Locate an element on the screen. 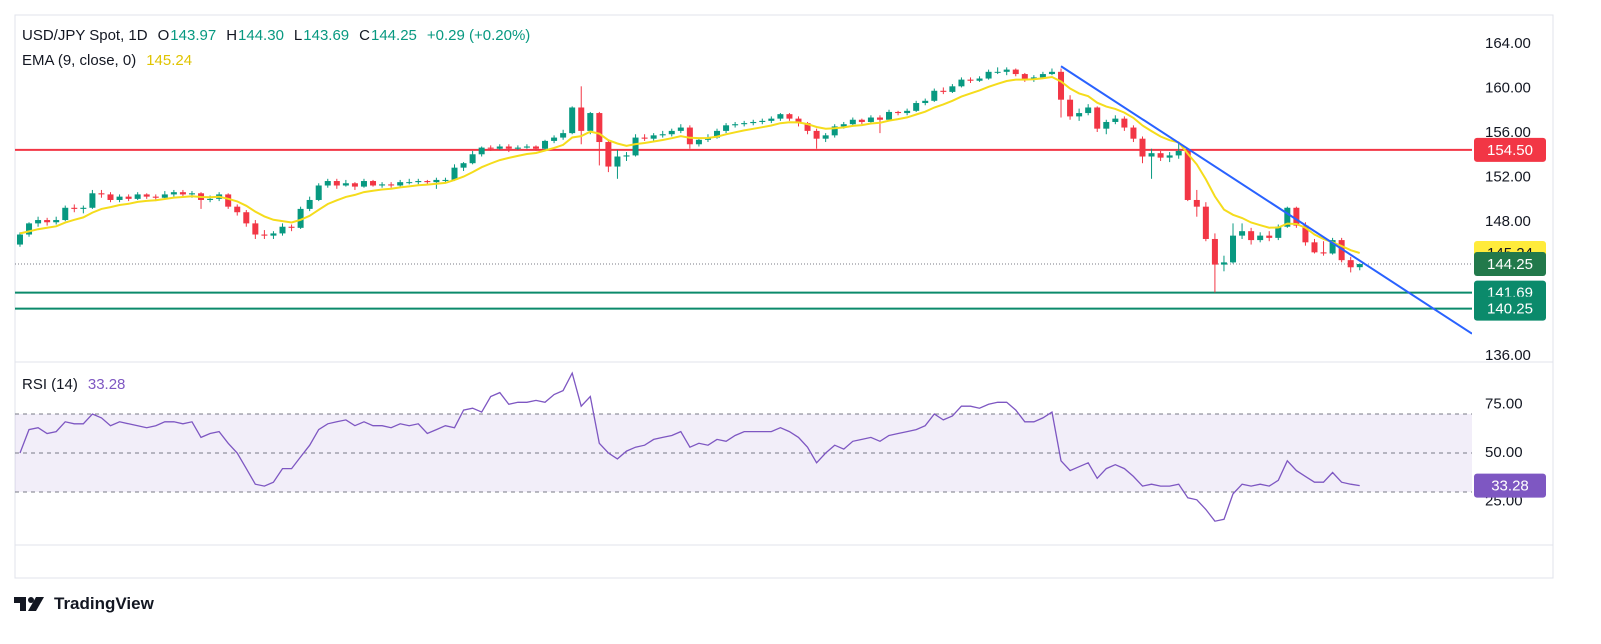  y-tick-label: 148.00 is located at coordinates (1508, 221).